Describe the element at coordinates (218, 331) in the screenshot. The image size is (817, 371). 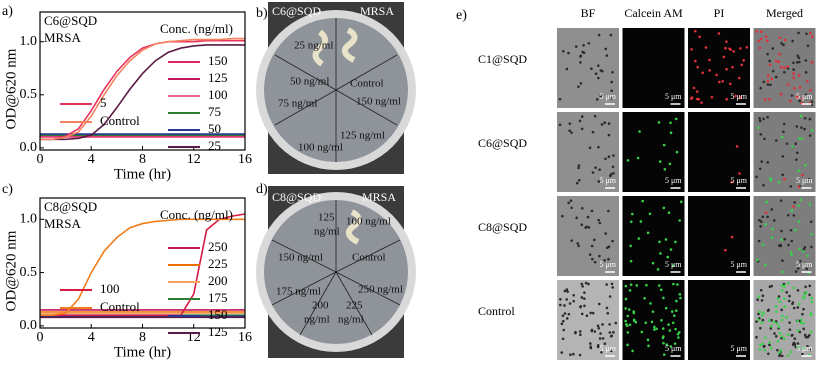
I see `legend-label: 125` at that location.